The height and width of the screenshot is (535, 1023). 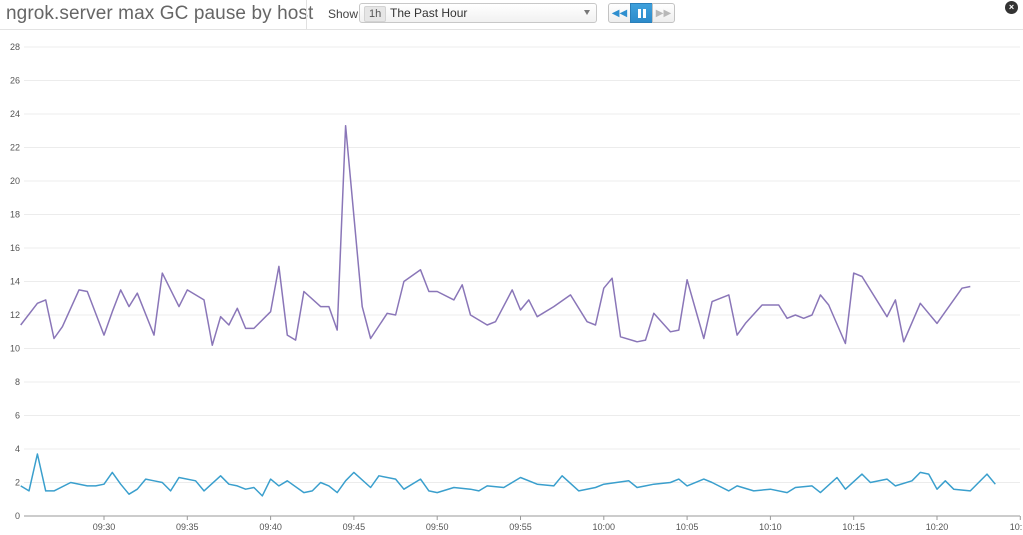 I want to click on y-tick-label: 4, so click(x=17, y=449).